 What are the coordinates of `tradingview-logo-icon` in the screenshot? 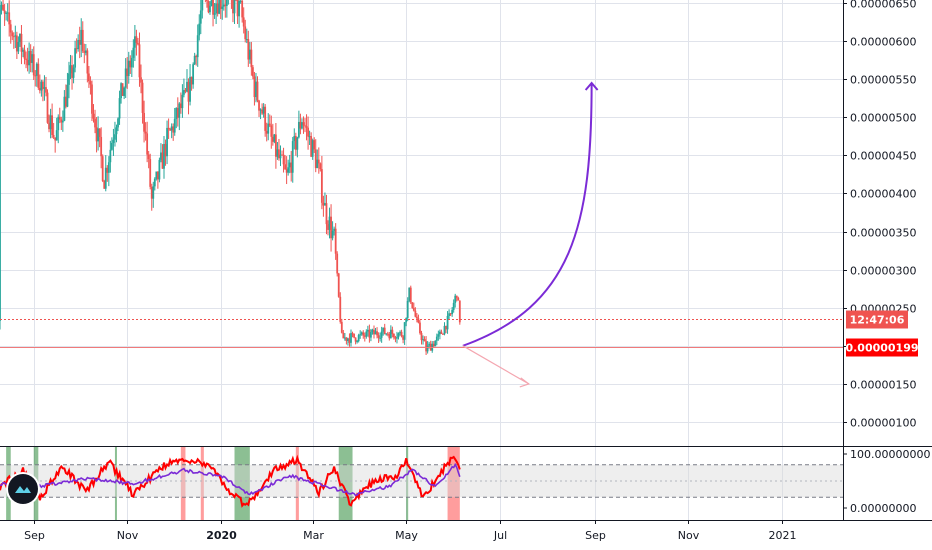 It's located at (23, 489).